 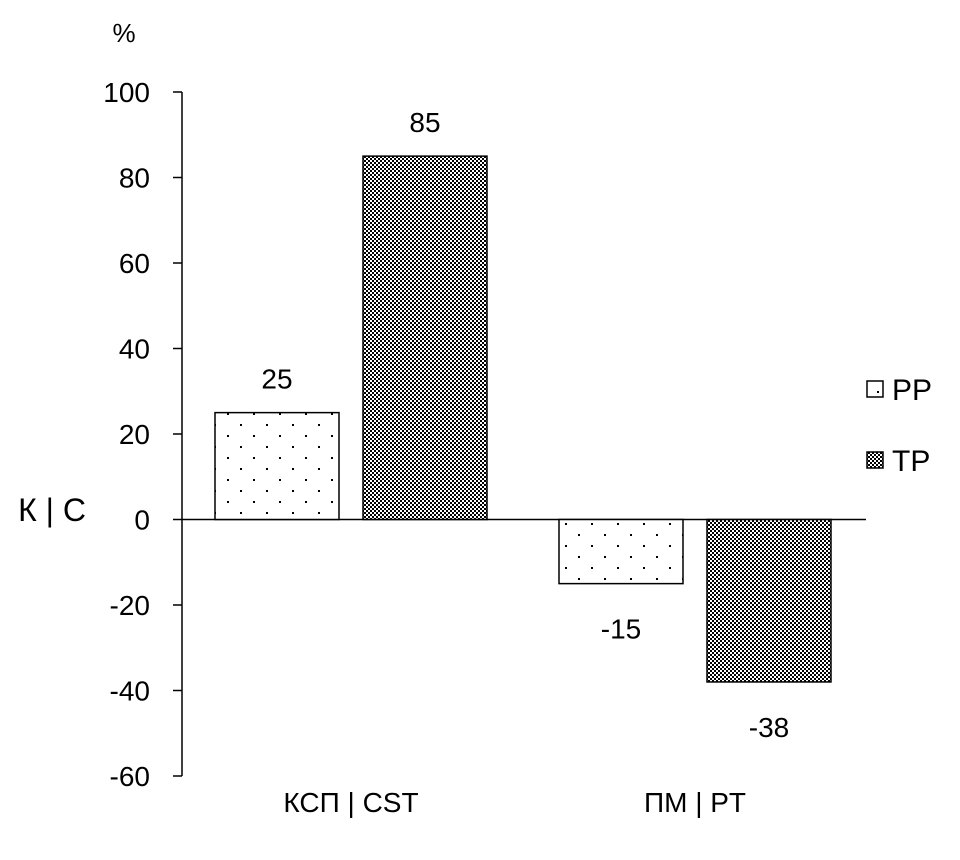 What do you see at coordinates (695, 802) in the screenshot?
I see `x-category-label: ПМ | PT` at bounding box center [695, 802].